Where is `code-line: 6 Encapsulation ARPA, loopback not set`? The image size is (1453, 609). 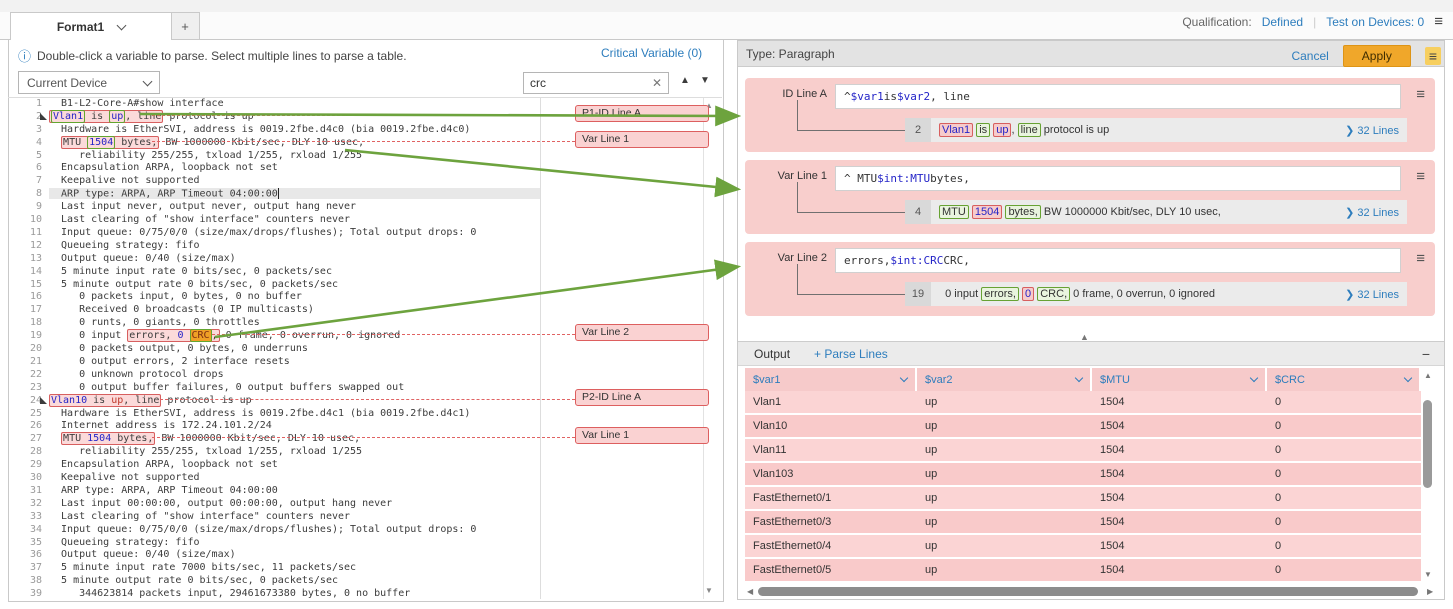 code-line: 6 Encapsulation ARPA, loopback not set is located at coordinates (274, 168).